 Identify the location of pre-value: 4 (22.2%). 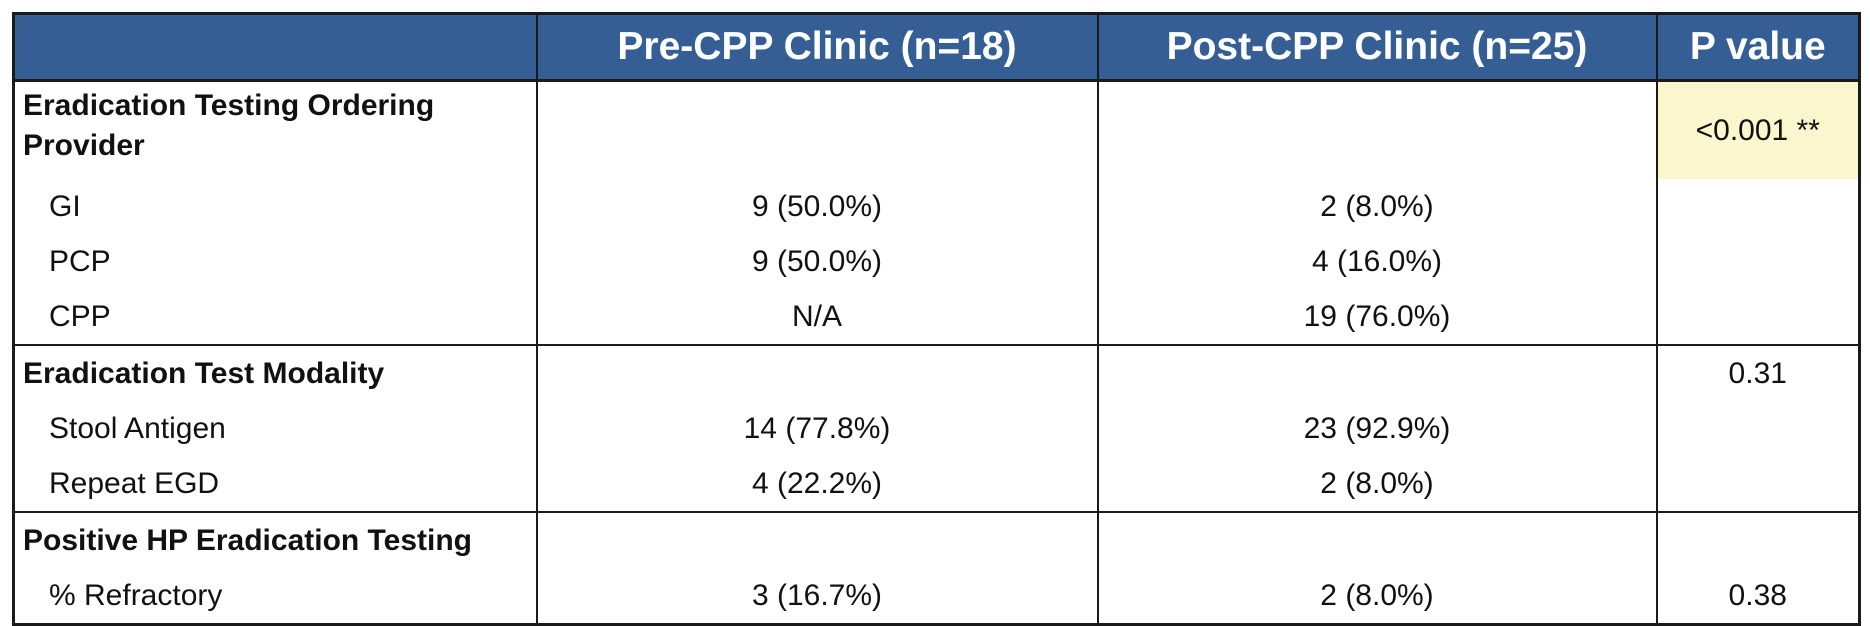
(817, 484).